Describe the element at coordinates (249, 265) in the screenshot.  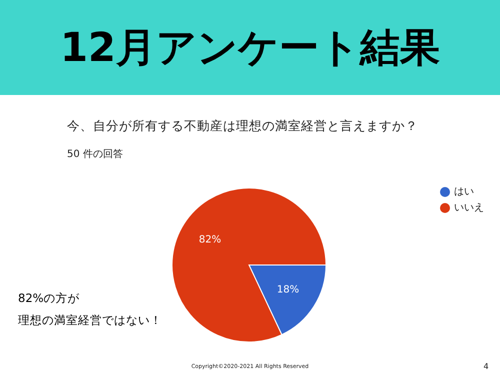
I see `pie-slice` at that location.